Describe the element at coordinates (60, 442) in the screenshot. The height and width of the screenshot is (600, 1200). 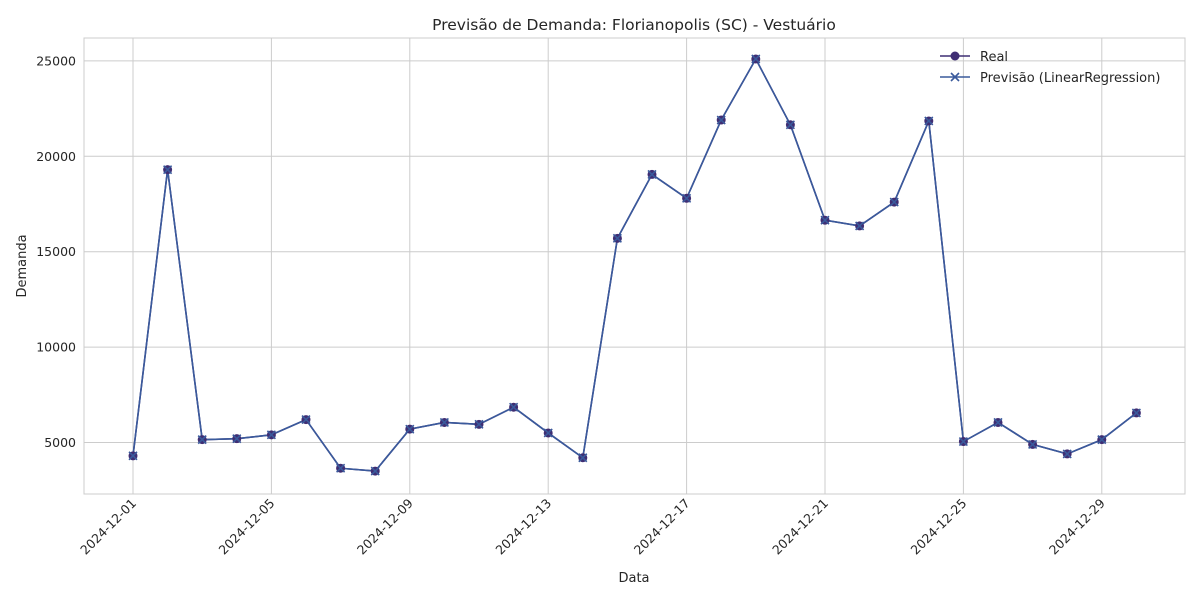
I see `y-tick-label: 5000` at that location.